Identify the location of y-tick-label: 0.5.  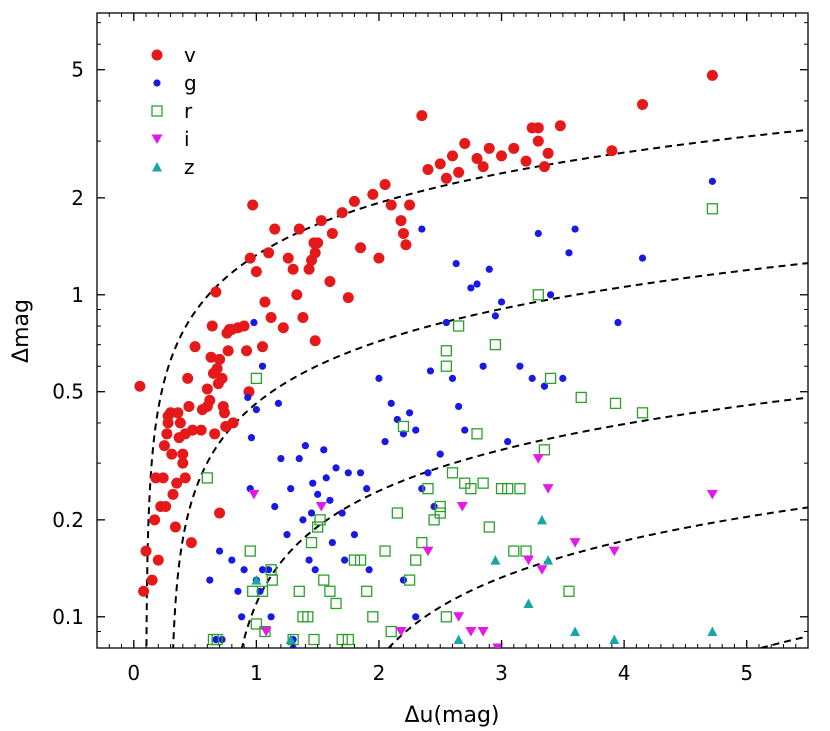
(68, 392).